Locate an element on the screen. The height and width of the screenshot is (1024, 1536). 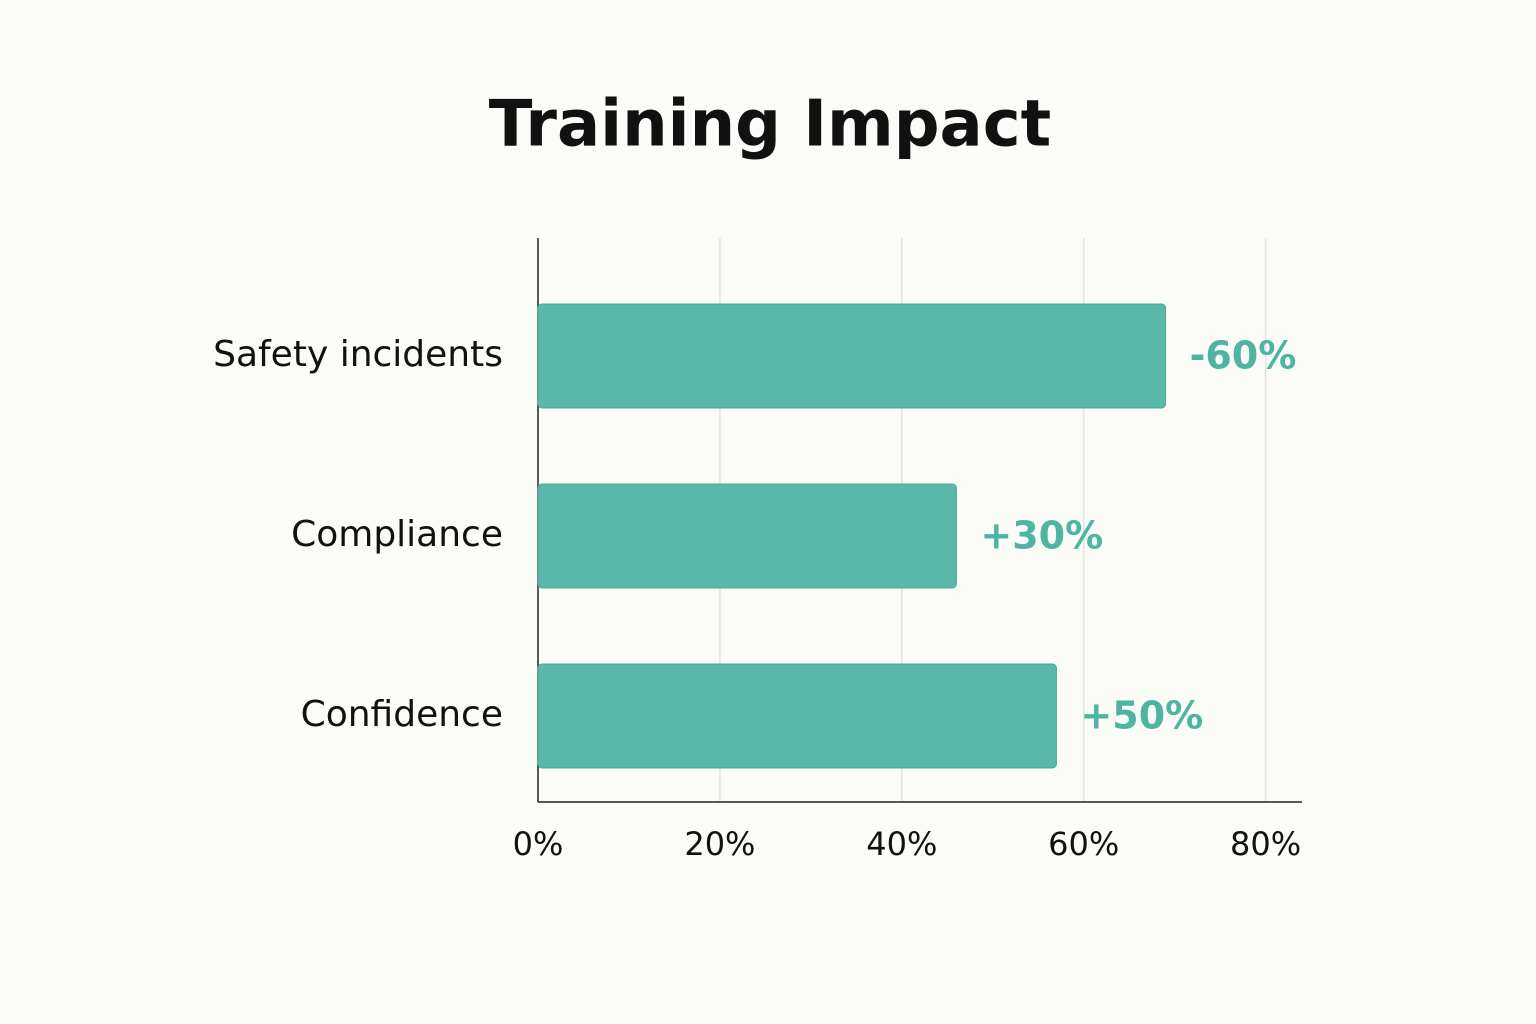
x-tick-label: 20% is located at coordinates (719, 844).